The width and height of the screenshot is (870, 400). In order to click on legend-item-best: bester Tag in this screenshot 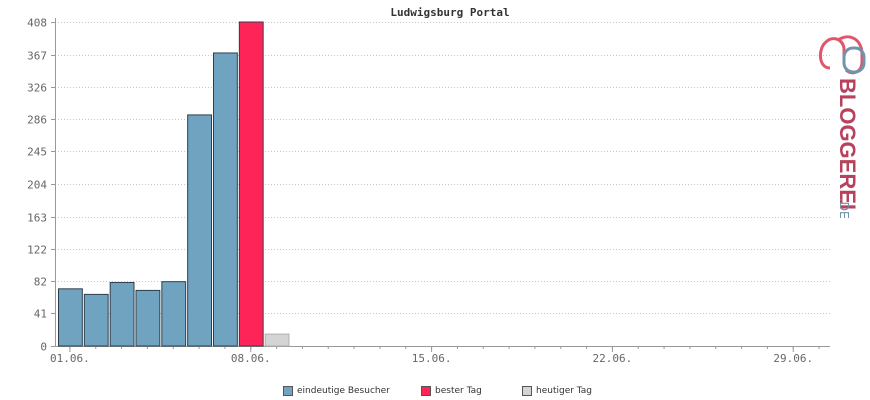, I will do `click(451, 391)`.